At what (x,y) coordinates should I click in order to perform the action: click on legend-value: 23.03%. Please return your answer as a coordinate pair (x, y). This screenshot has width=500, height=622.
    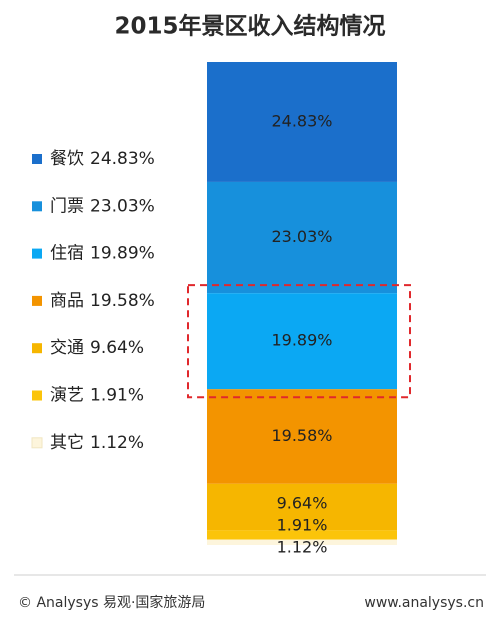
    Looking at the image, I should click on (122, 206).